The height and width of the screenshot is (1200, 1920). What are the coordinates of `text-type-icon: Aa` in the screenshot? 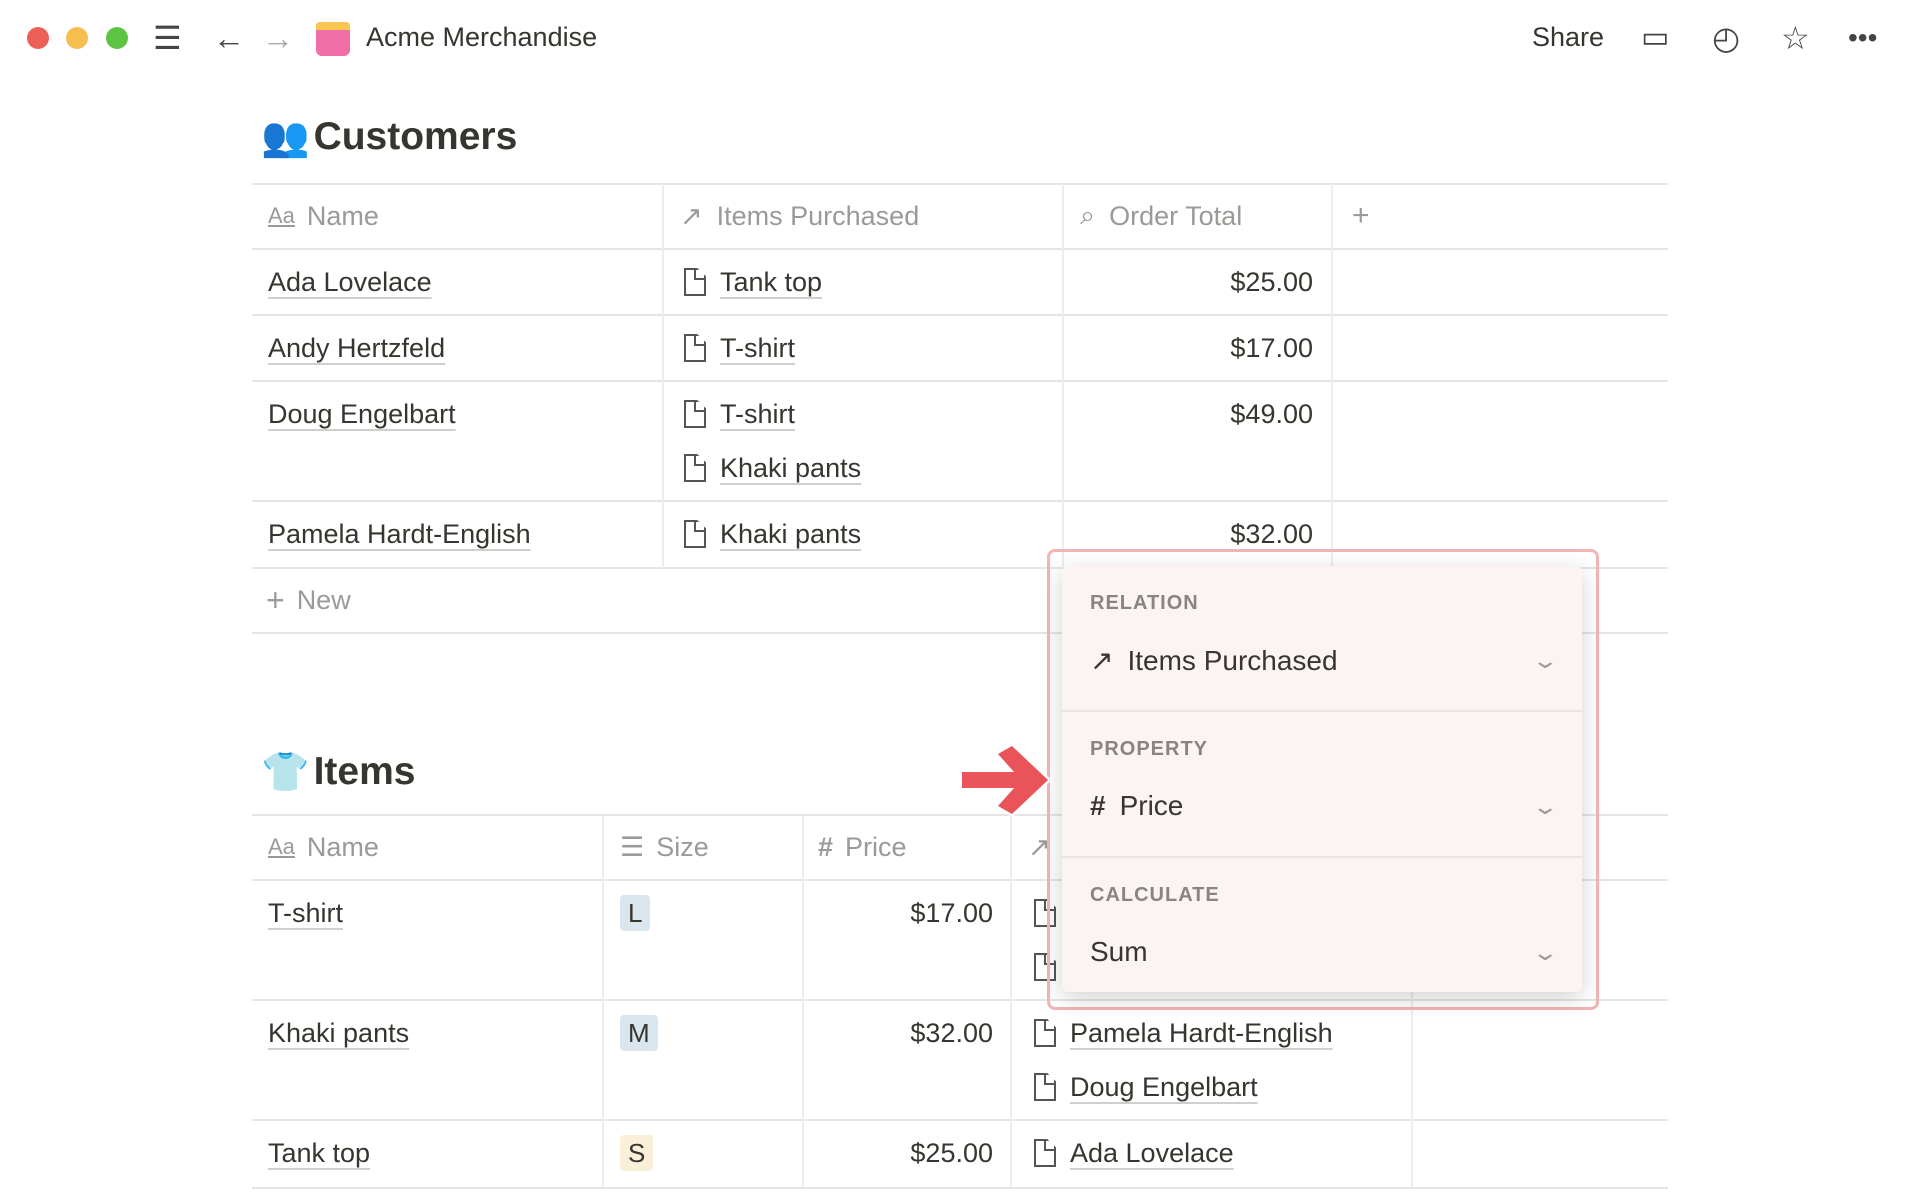 It's located at (281, 215).